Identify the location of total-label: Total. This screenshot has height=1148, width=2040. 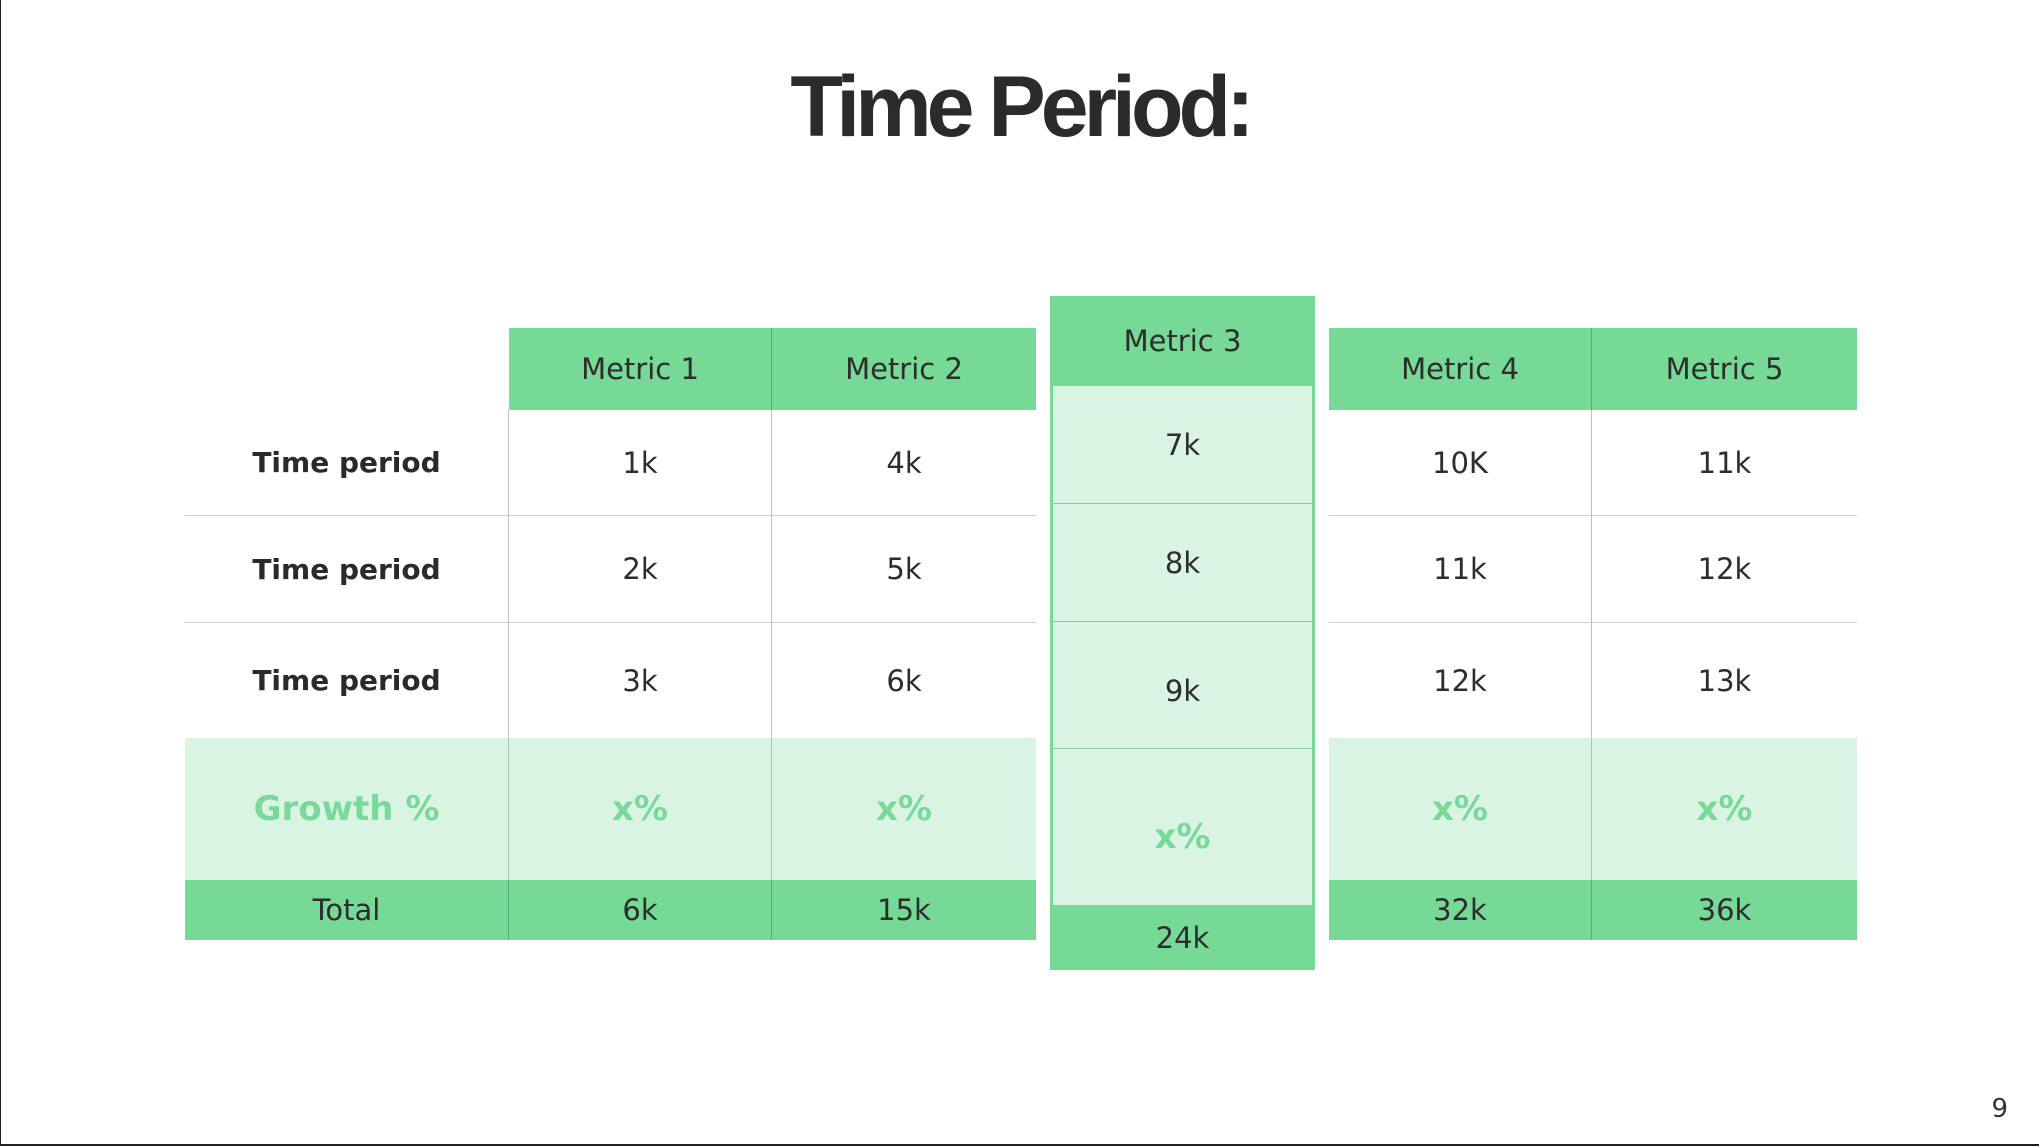
(347, 910).